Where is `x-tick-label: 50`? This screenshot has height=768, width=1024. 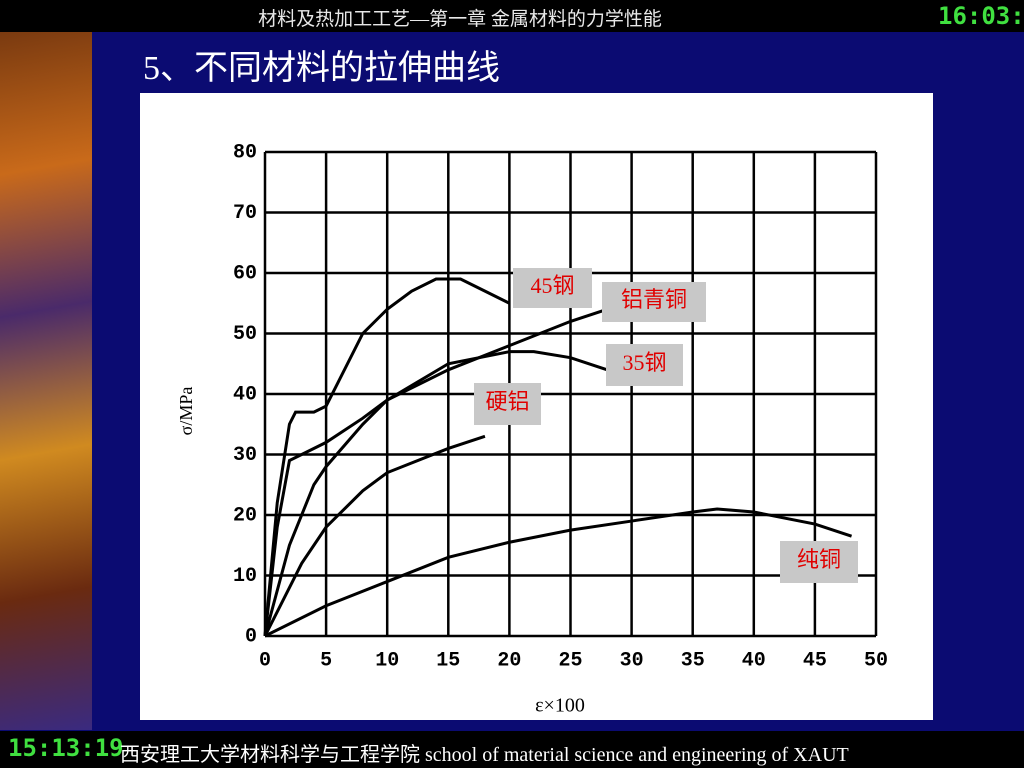 x-tick-label: 50 is located at coordinates (876, 660).